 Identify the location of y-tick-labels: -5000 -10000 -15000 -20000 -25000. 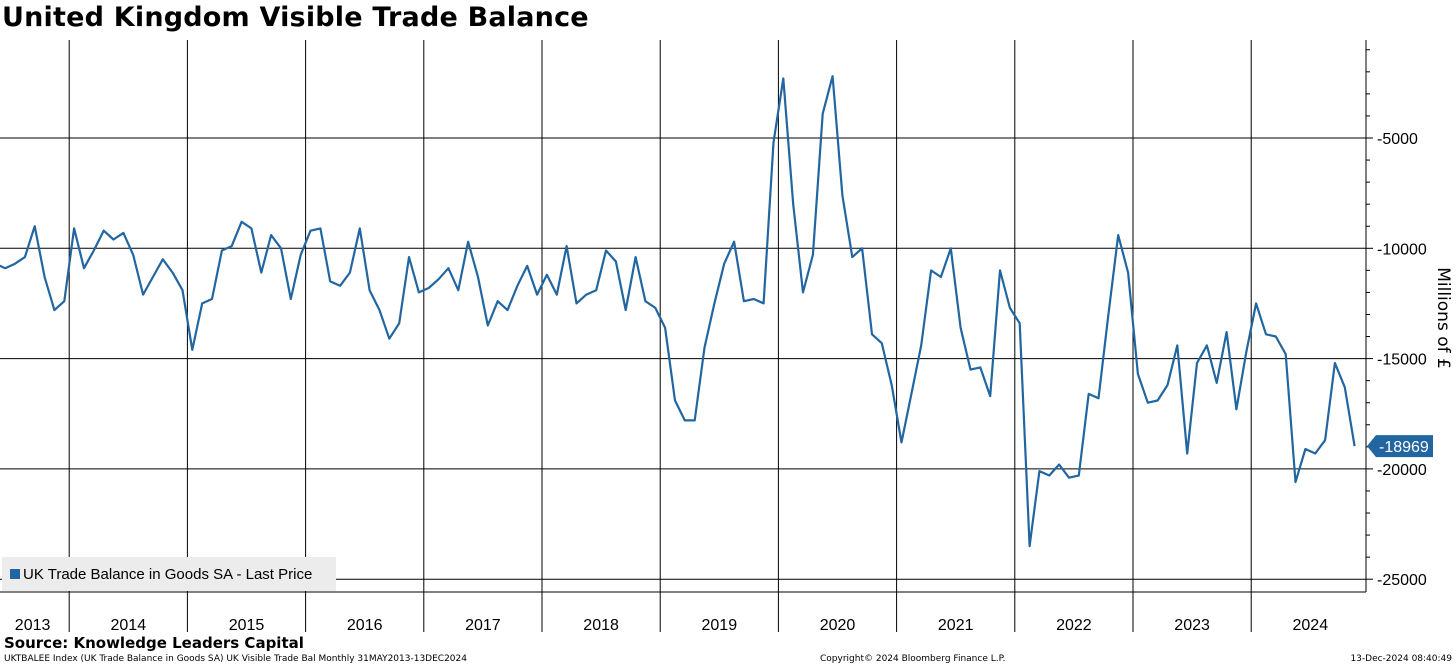
(1402, 360).